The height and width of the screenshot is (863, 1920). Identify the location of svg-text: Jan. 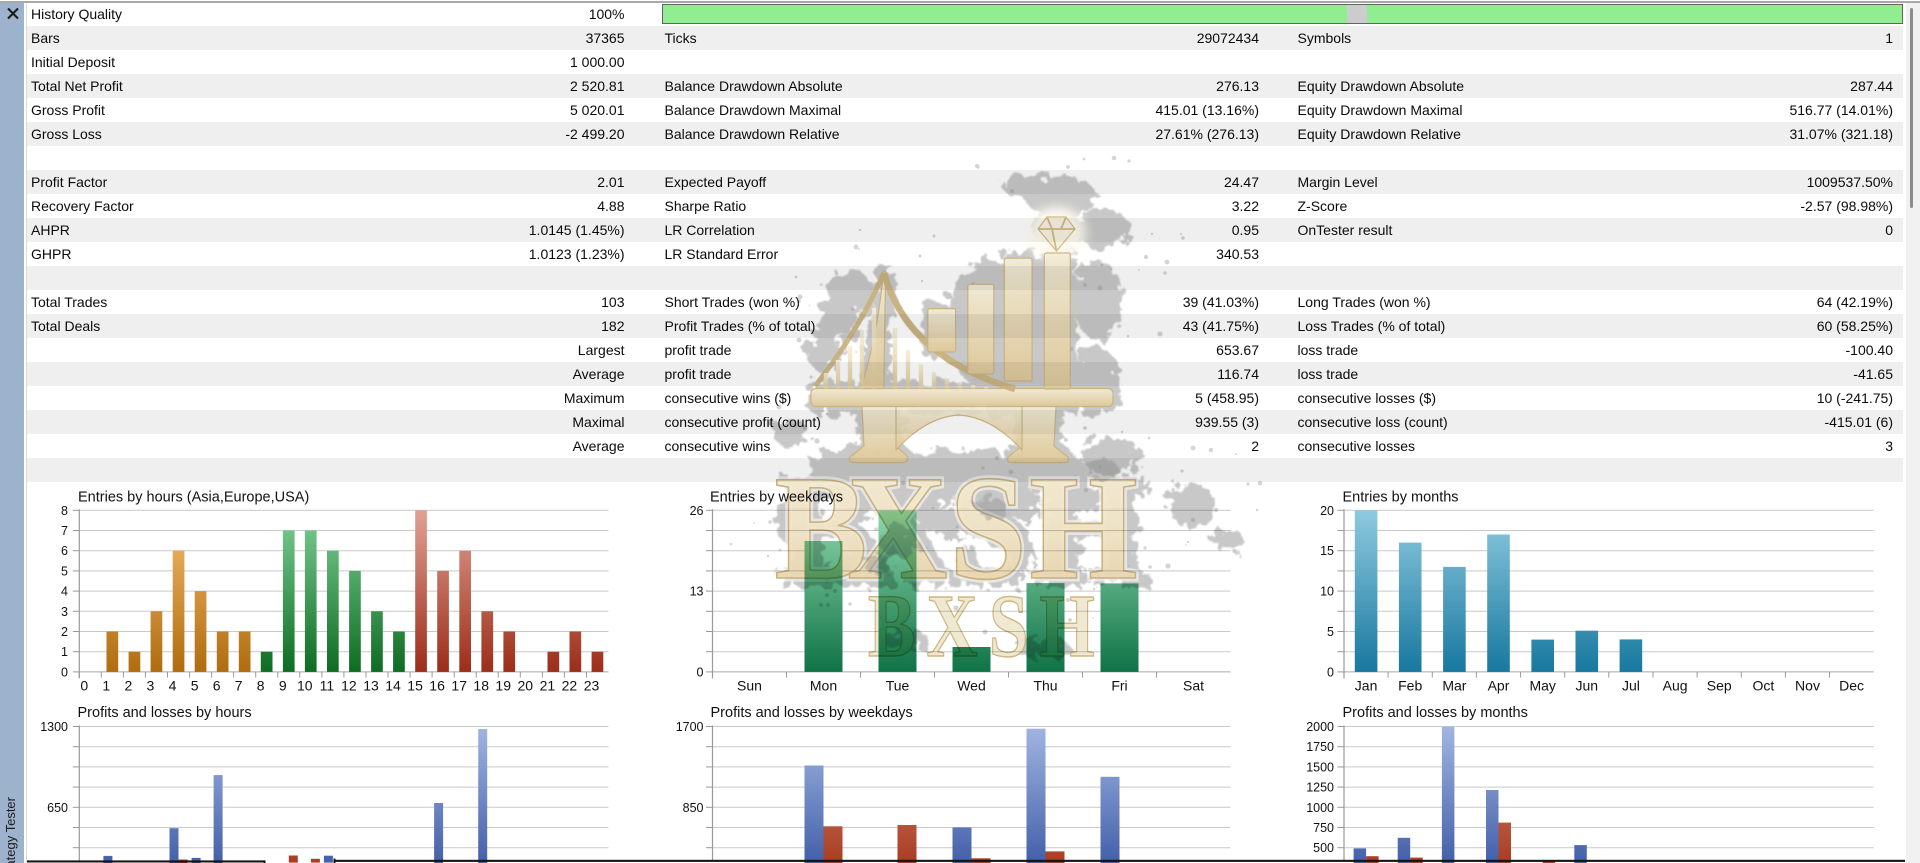
(1366, 686).